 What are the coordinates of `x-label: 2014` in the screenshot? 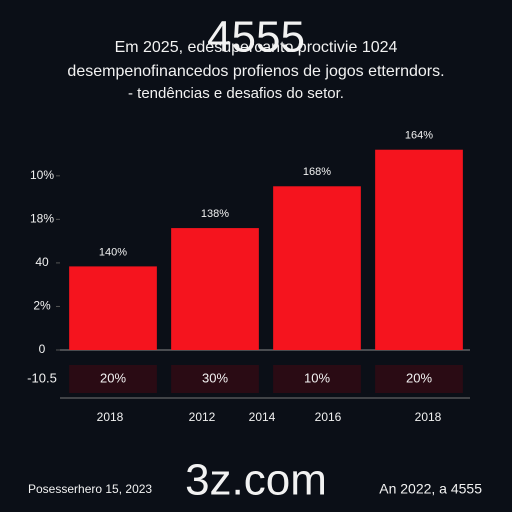 It's located at (262, 417).